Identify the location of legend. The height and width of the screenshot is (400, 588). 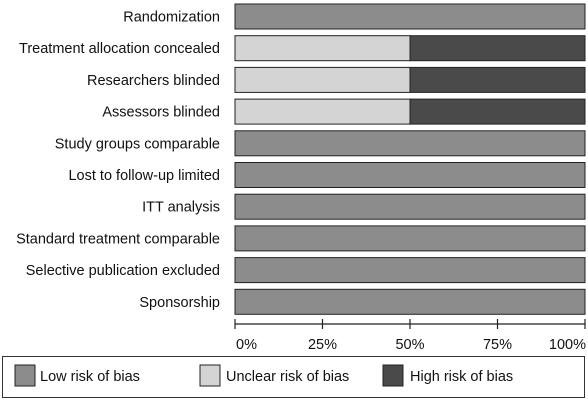
(293, 377).